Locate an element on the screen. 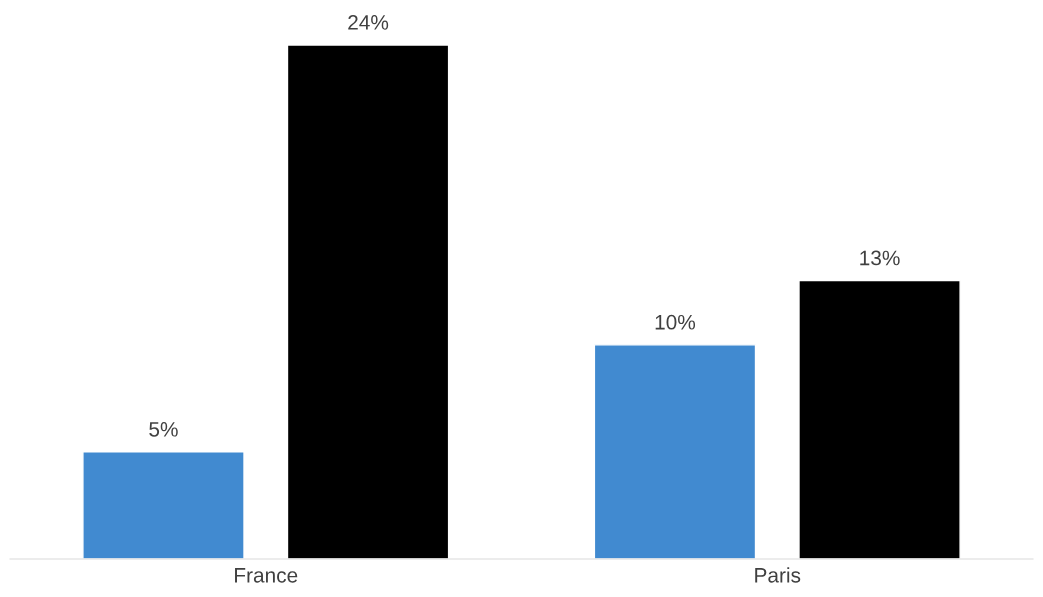 This screenshot has height=597, width=1043. x-tick-label: France is located at coordinates (266, 575).